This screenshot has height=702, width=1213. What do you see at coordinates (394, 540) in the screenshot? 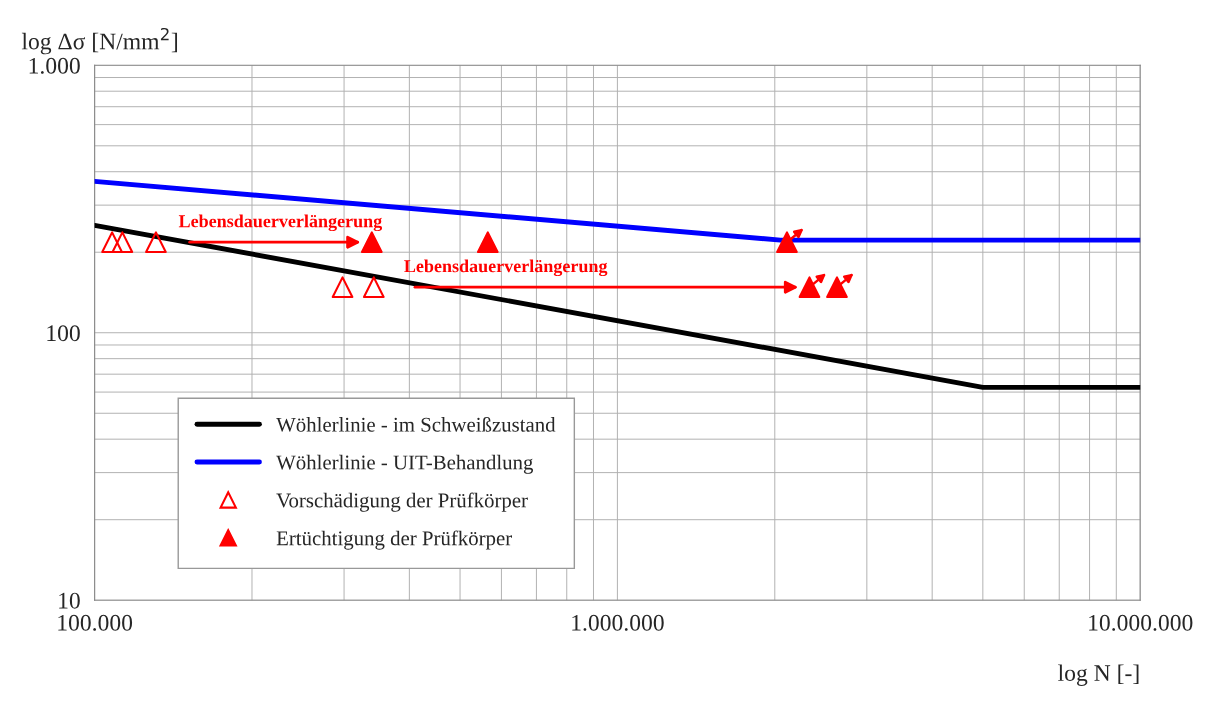
I see `legend-label: Ertüchtigung der Prüfkörper` at bounding box center [394, 540].